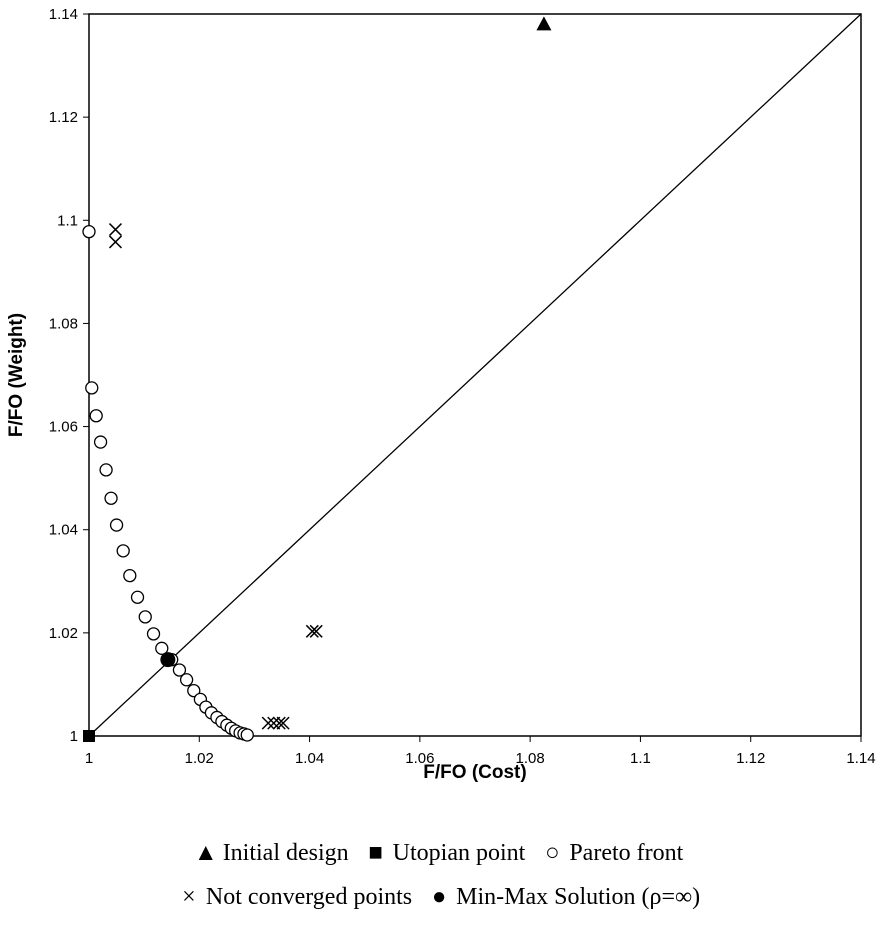 The height and width of the screenshot is (939, 878). I want to click on y-tick-label: 1.04, so click(63, 530).